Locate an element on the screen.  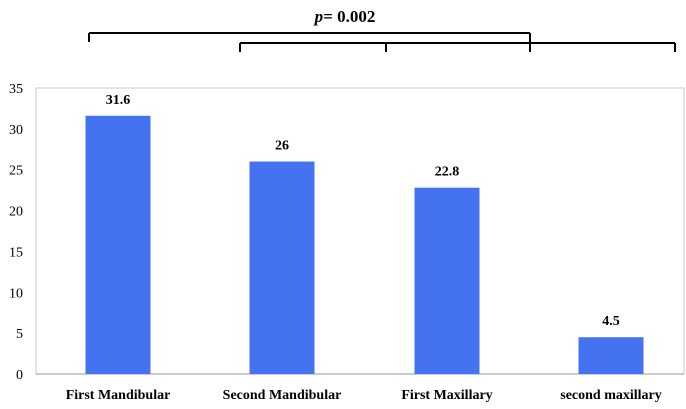
p-value-text: = 0.002 is located at coordinates (349, 16).